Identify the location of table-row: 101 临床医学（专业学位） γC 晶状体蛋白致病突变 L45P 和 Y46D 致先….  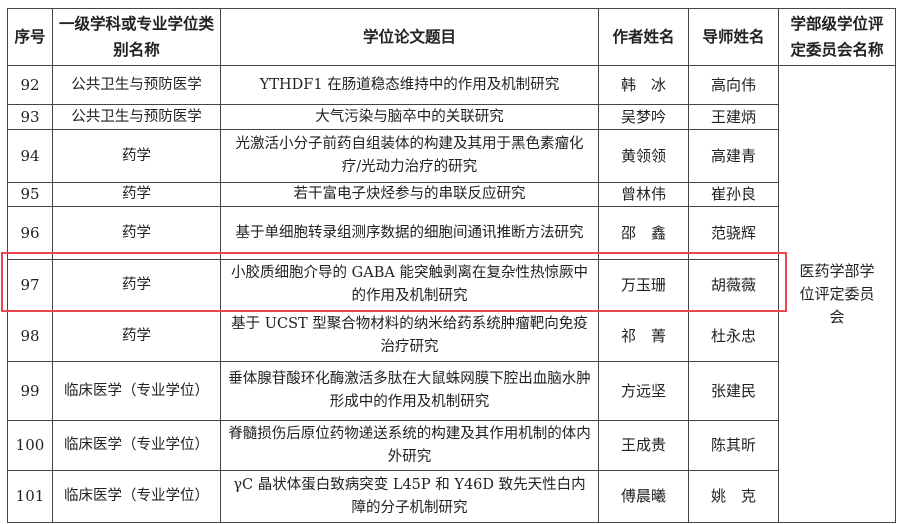
(451, 496).